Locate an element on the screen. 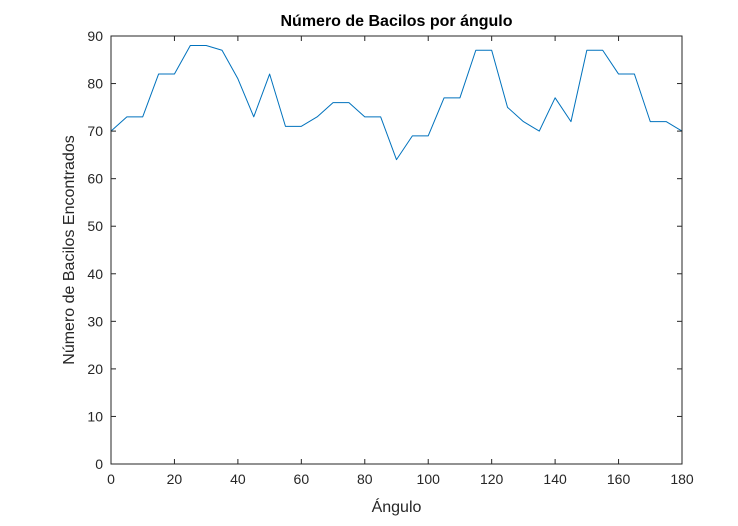  chart-title: Número de Bacilos por ángulo is located at coordinates (396, 21).